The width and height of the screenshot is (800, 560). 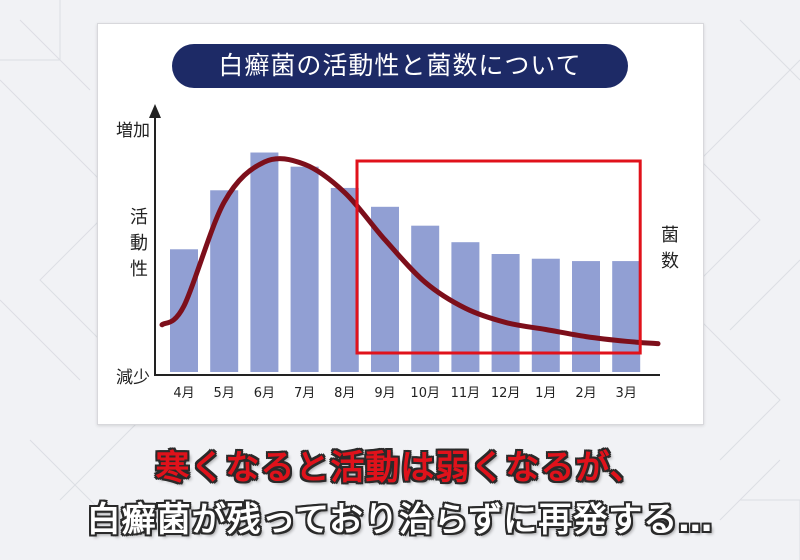 I want to click on x-tick-label: 4月, so click(x=183, y=393).